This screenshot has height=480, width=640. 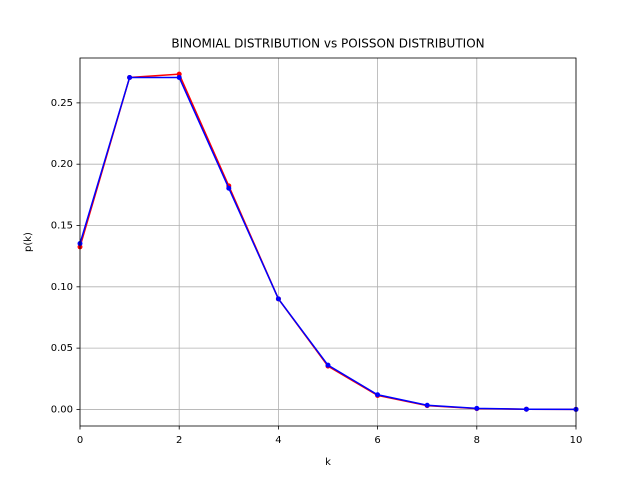 I want to click on y-tick-label: 0.20, so click(x=62, y=164).